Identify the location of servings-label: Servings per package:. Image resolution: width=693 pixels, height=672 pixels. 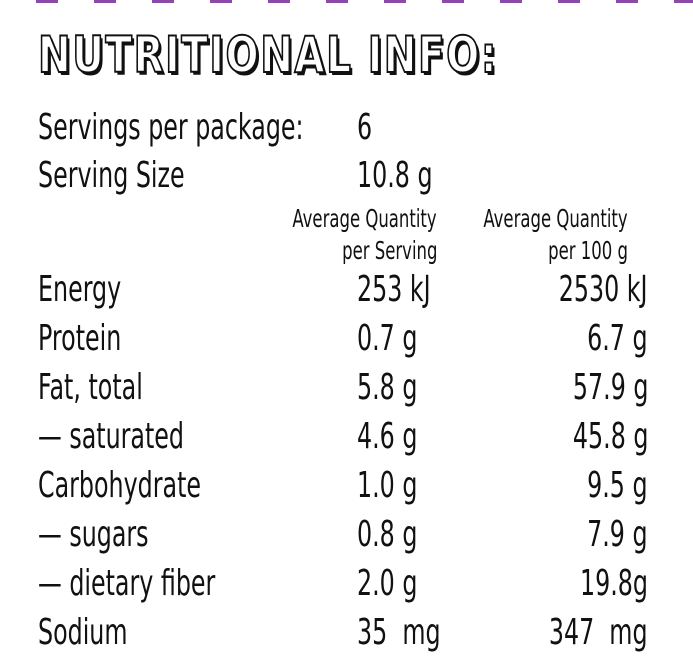
(171, 127).